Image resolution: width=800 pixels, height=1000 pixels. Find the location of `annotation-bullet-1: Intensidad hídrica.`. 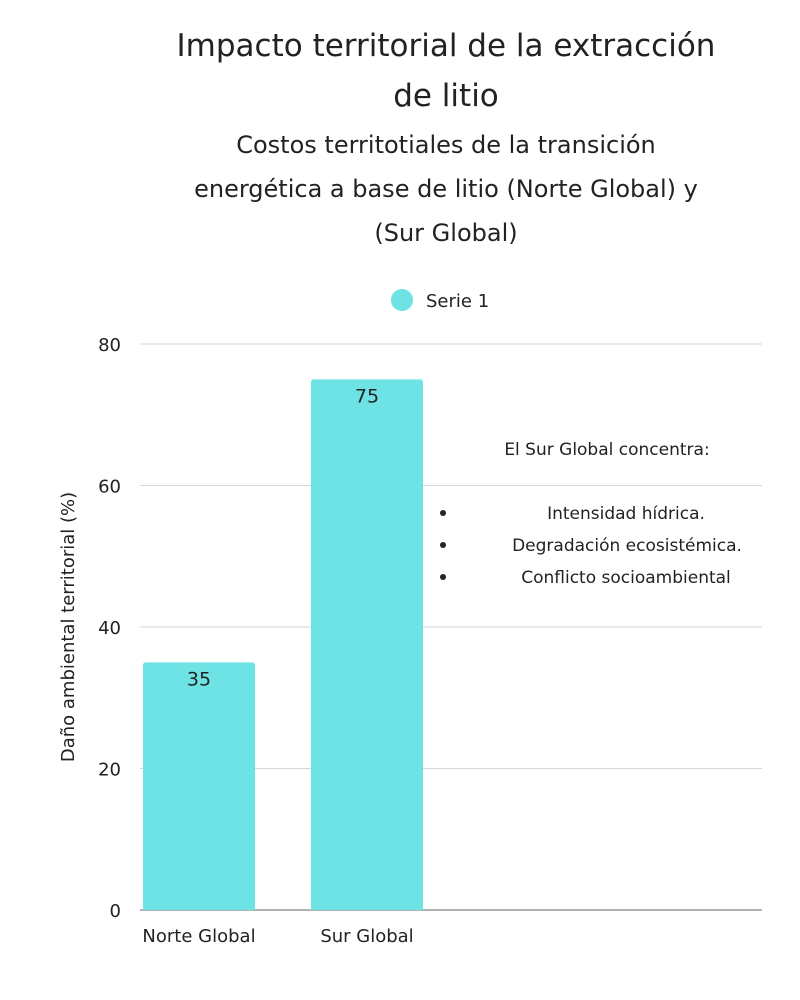

annotation-bullet-1: Intensidad hídrica. is located at coordinates (626, 514).